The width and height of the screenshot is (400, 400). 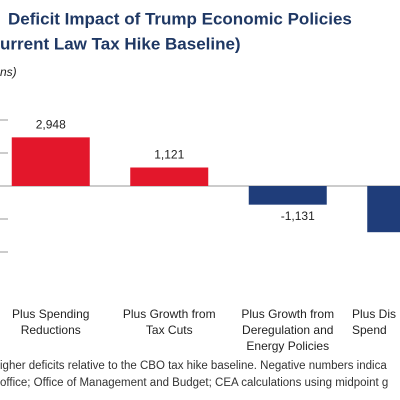 I want to click on x-tick-label: Energy Policies, so click(x=287, y=346).